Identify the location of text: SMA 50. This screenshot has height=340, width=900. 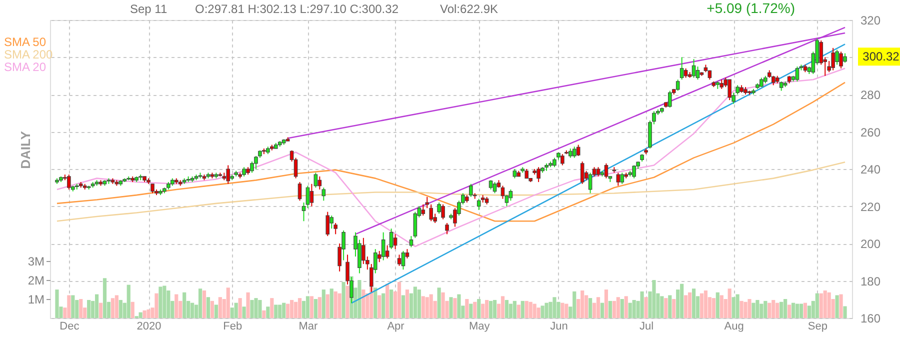
(25, 42).